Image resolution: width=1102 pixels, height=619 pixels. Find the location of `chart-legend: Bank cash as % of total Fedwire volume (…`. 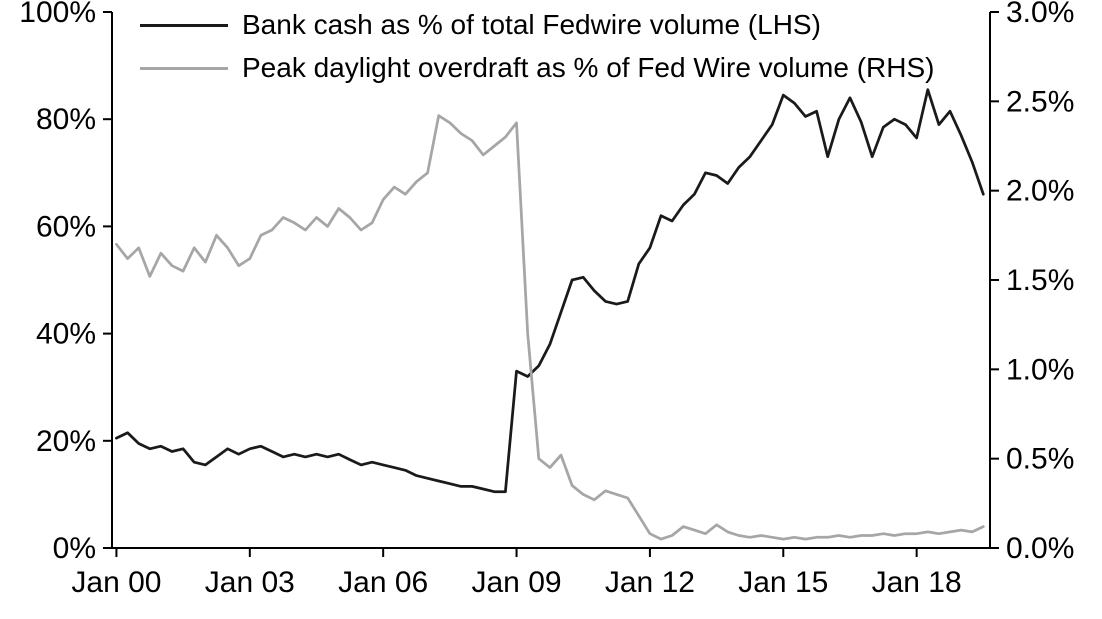

chart-legend: Bank cash as % of total Fedwire volume (… is located at coordinates (537, 46).